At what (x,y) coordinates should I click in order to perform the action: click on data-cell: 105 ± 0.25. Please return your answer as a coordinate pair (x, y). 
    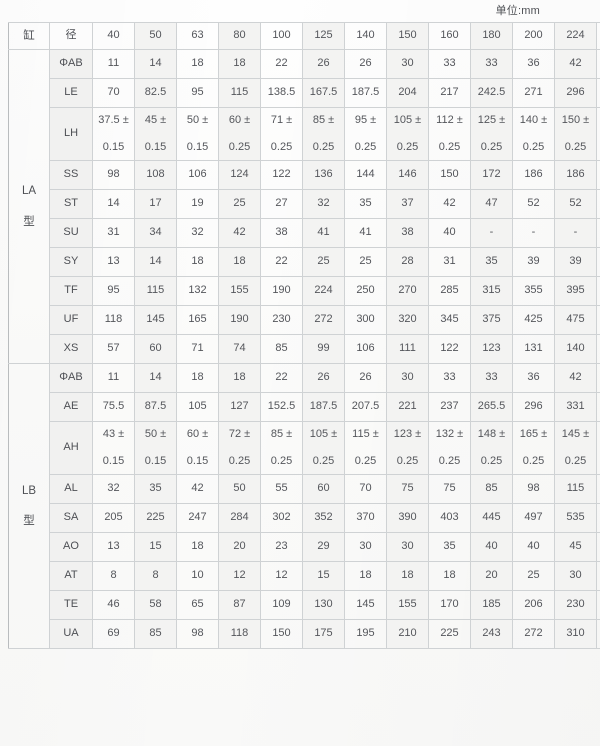
    Looking at the image, I should click on (323, 448).